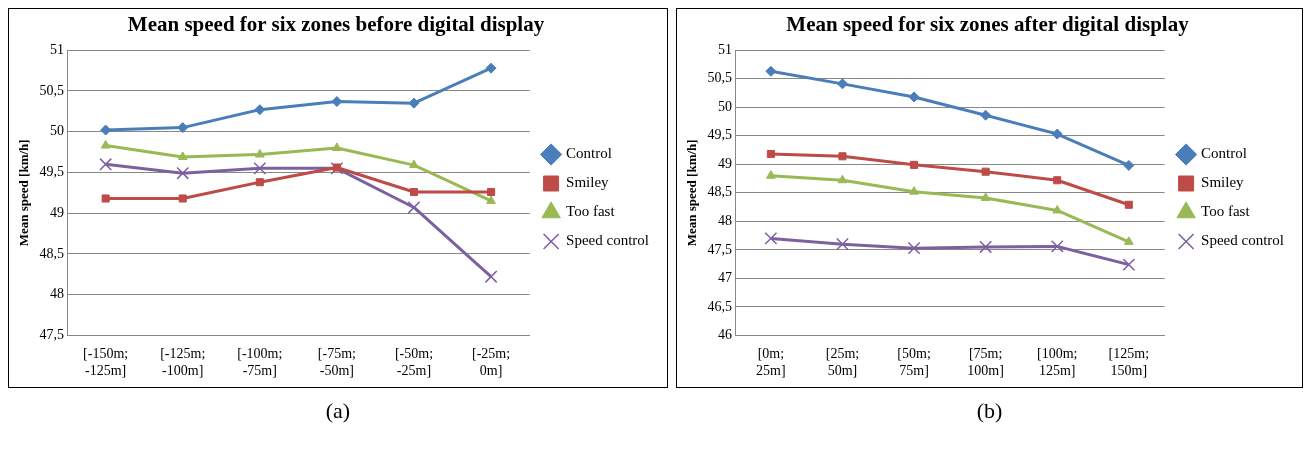 Image resolution: width=1311 pixels, height=450 pixels. I want to click on x-tick-label: [100m; 125m], so click(1057, 362).